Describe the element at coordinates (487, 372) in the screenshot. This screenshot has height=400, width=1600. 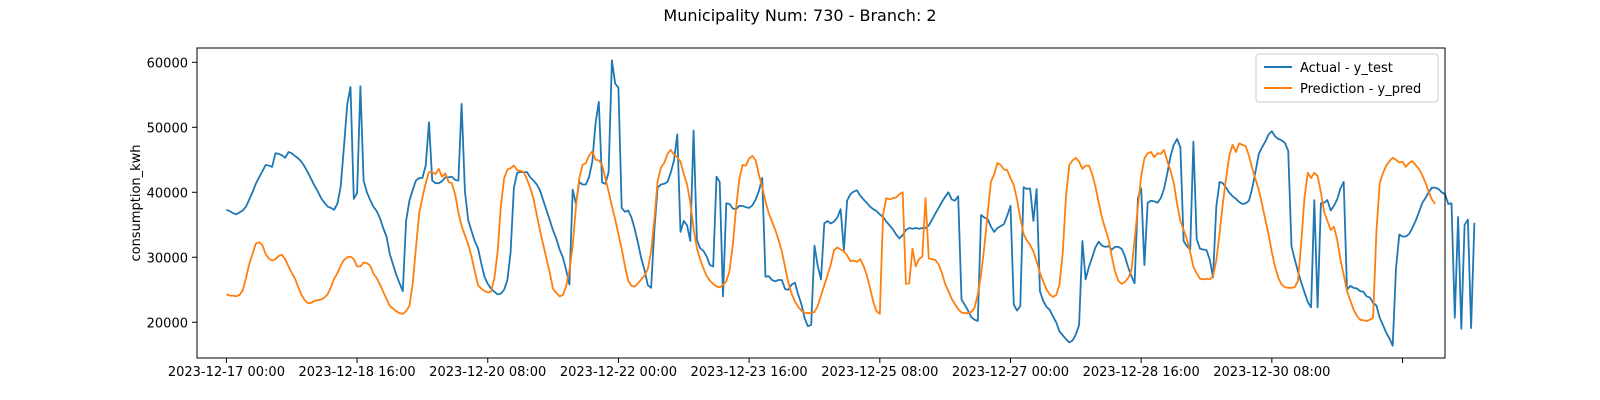
I see `x-tick-label: 2023-12-20 08:00` at that location.